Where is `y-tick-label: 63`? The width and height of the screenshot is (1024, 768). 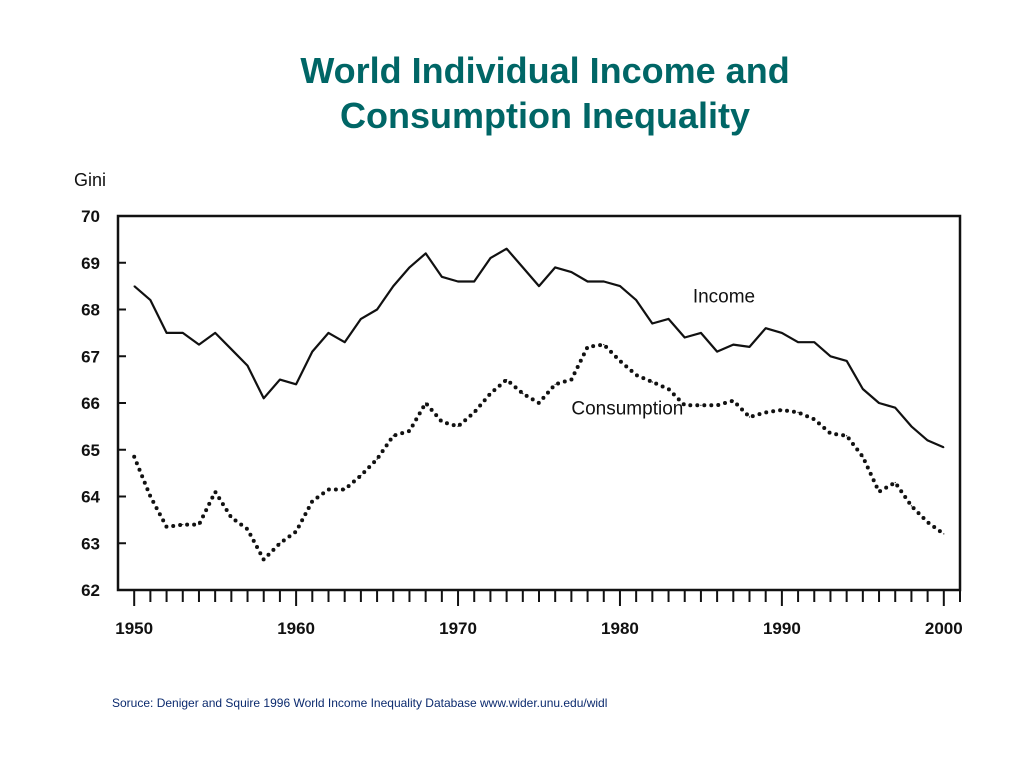
y-tick-label: 63 is located at coordinates (90, 543).